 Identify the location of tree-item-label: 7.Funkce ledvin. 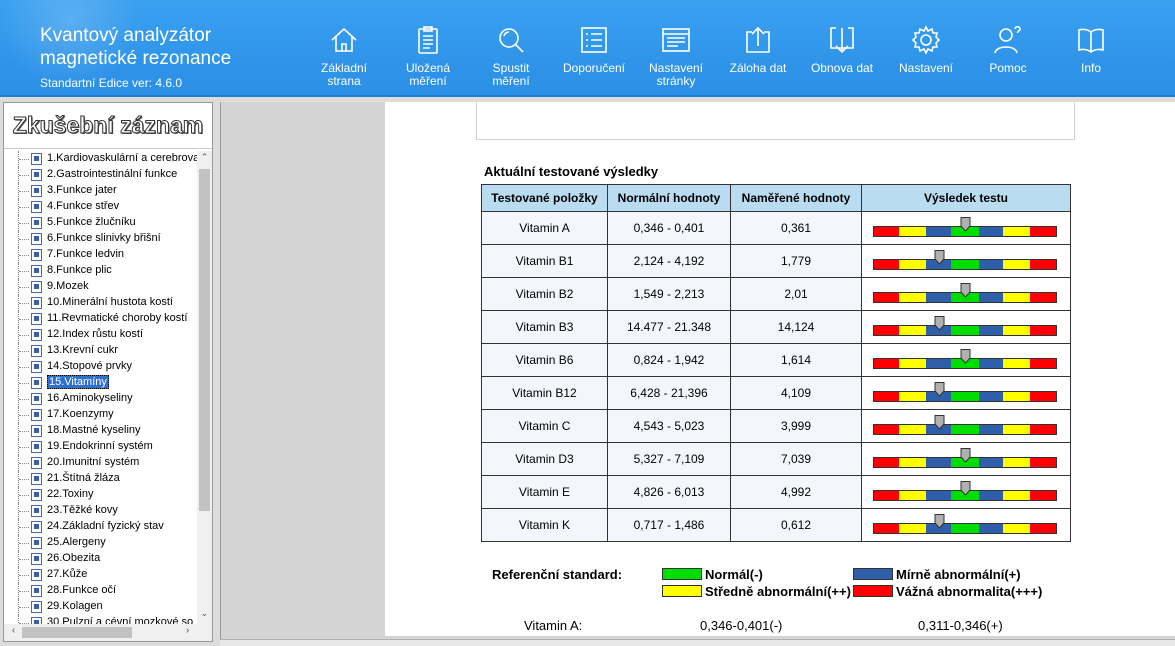
(86, 254).